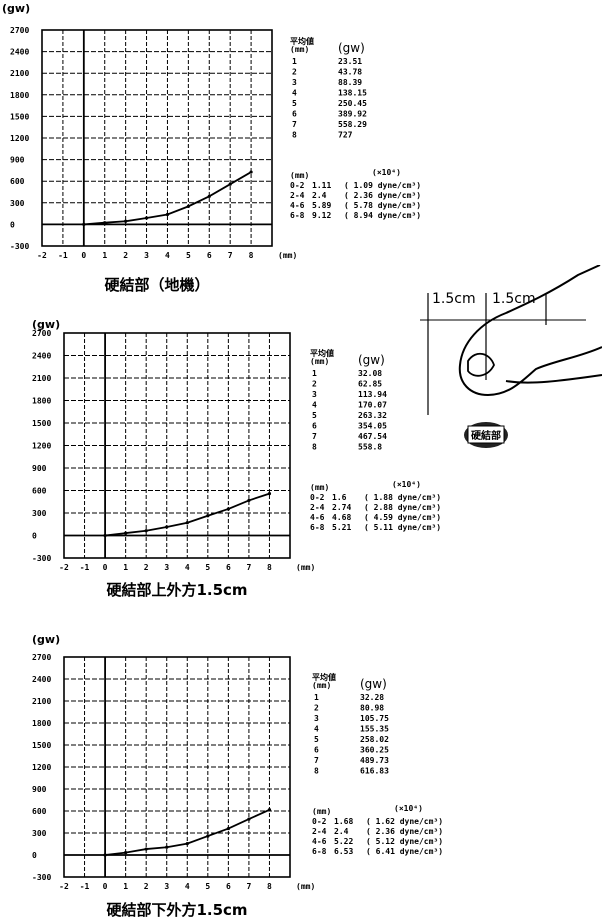 Image resolution: width=602 pixels, height=923 pixels. What do you see at coordinates (404, 821) in the screenshot?
I see `slope-row-dyne: ( 1.62 dyne/cm³)` at bounding box center [404, 821].